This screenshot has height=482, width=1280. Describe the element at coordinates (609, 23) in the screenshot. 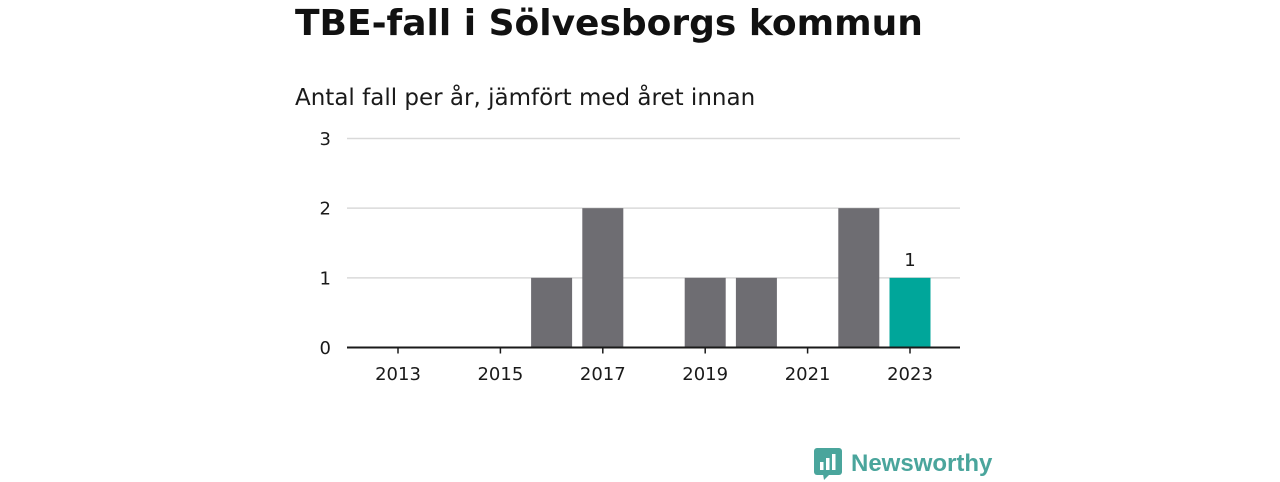

I see `chart-title: TBE-fall i Sölvesborgs kommun` at that location.